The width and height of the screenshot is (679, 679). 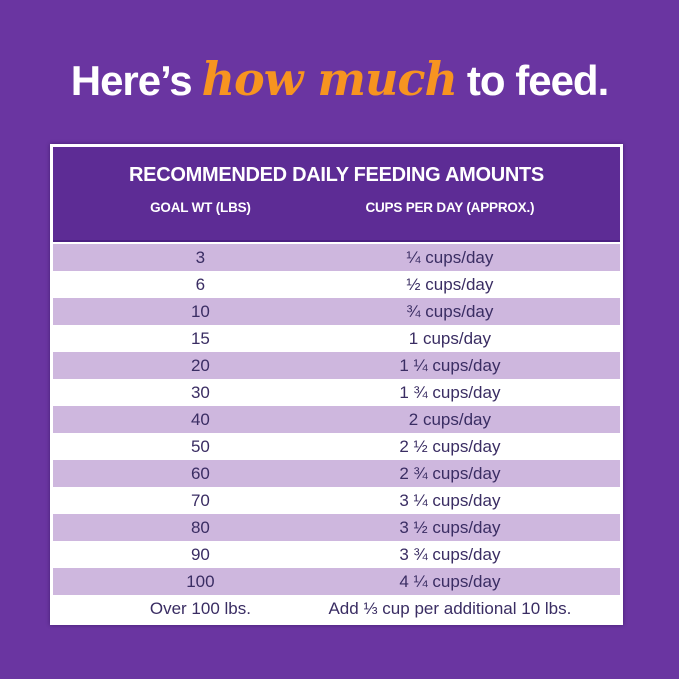 I want to click on table-row: 3 ¼ cups/day, so click(x=336, y=257).